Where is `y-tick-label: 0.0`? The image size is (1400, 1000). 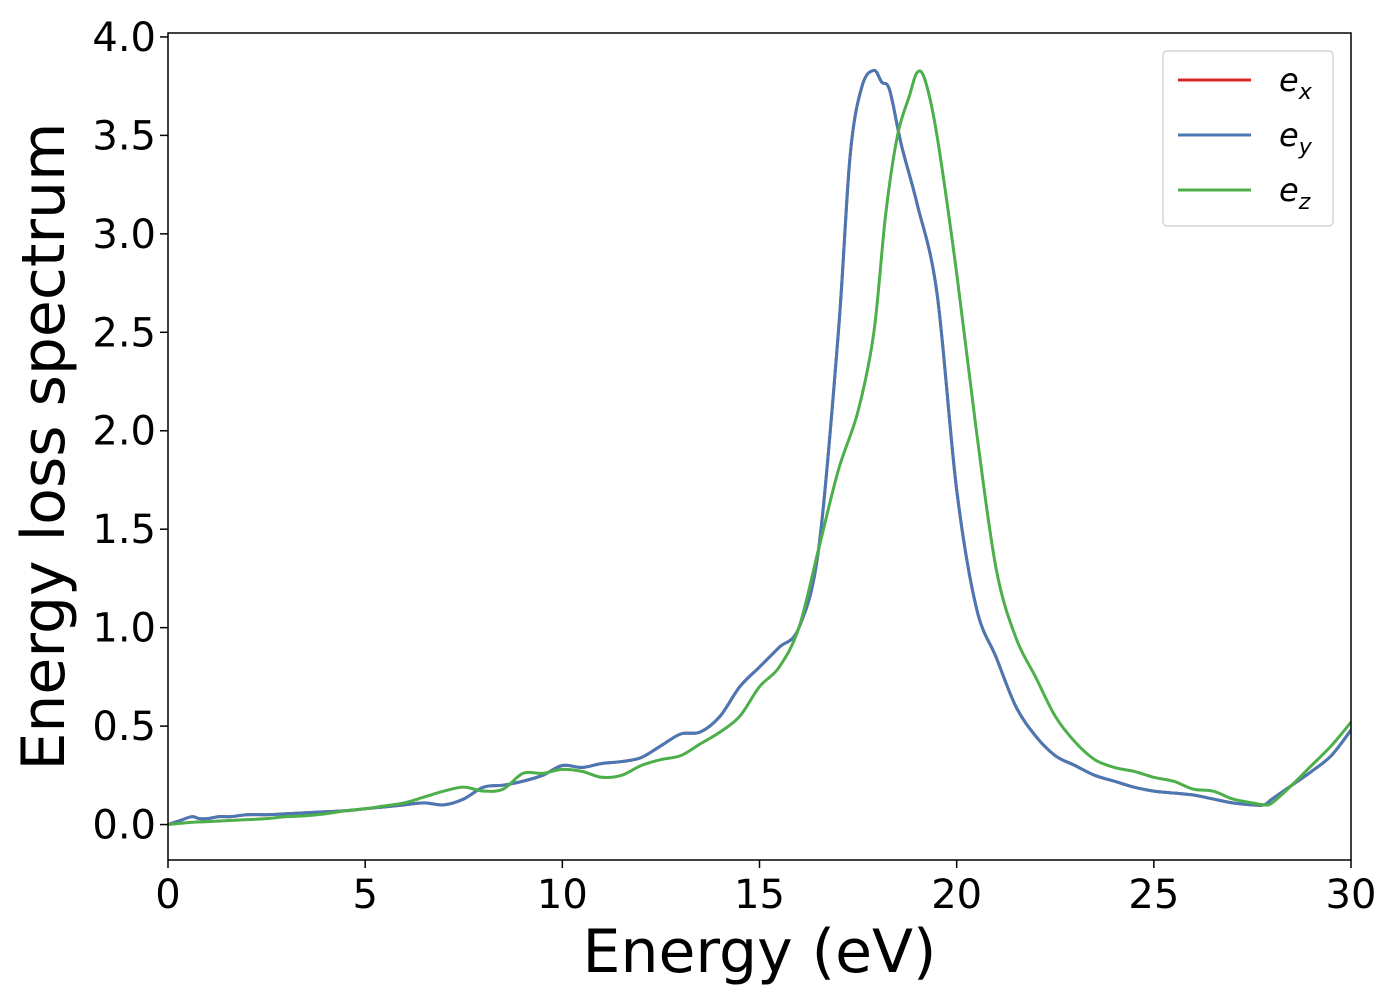
y-tick-label: 0.0 is located at coordinates (124, 826).